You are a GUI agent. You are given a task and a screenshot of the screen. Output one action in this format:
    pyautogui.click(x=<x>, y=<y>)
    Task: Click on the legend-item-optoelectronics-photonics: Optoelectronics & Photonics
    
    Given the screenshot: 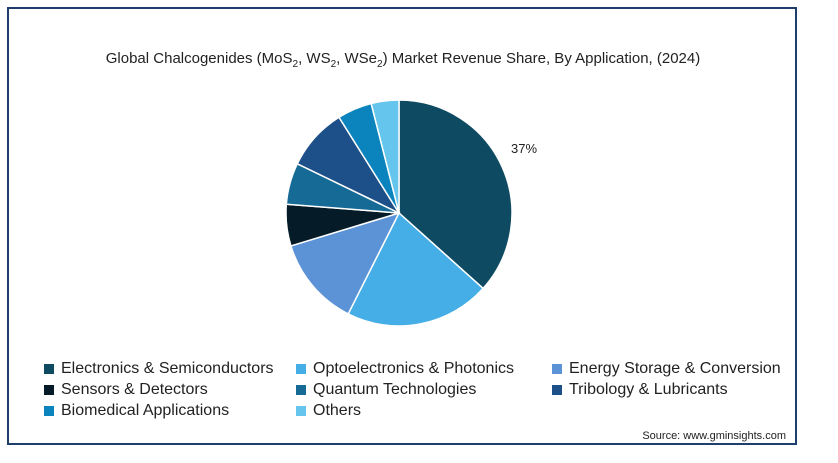 What is the action you would take?
    pyautogui.click(x=405, y=369)
    